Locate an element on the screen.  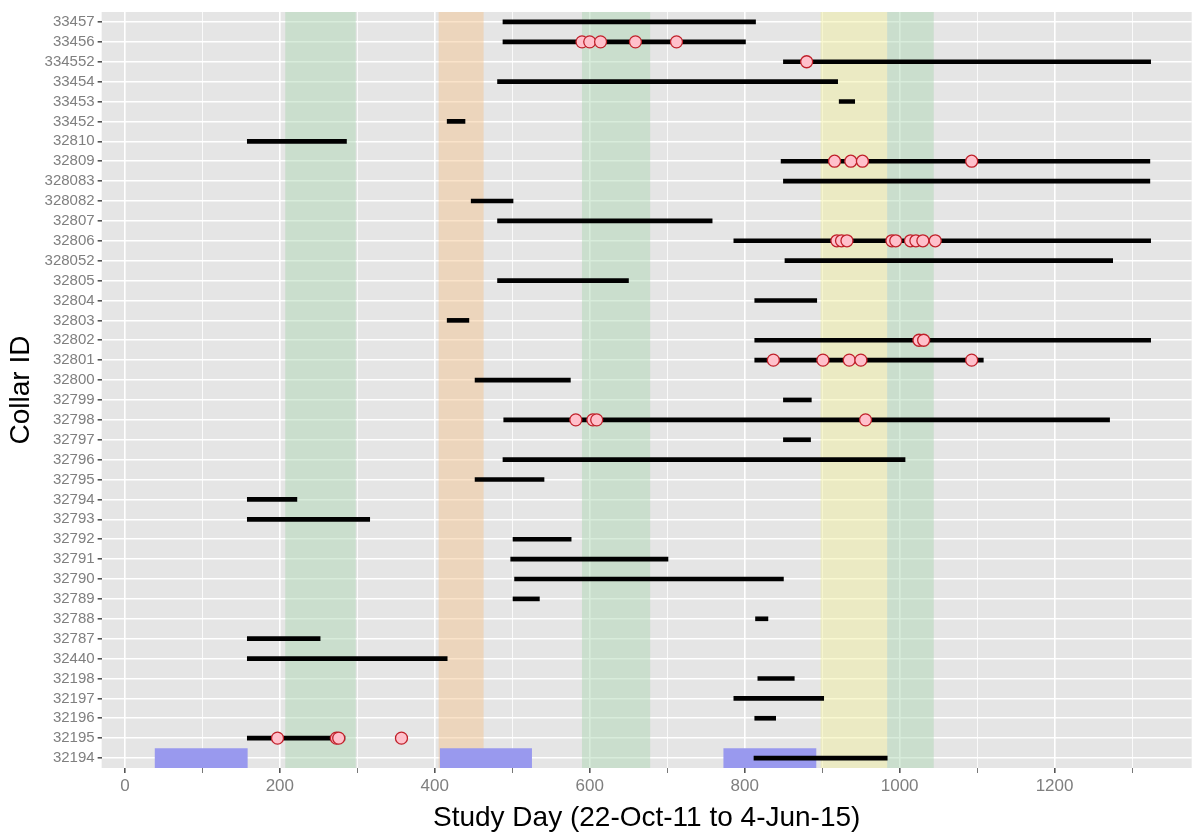
y-tick-label: 33457 is located at coordinates (73, 21).